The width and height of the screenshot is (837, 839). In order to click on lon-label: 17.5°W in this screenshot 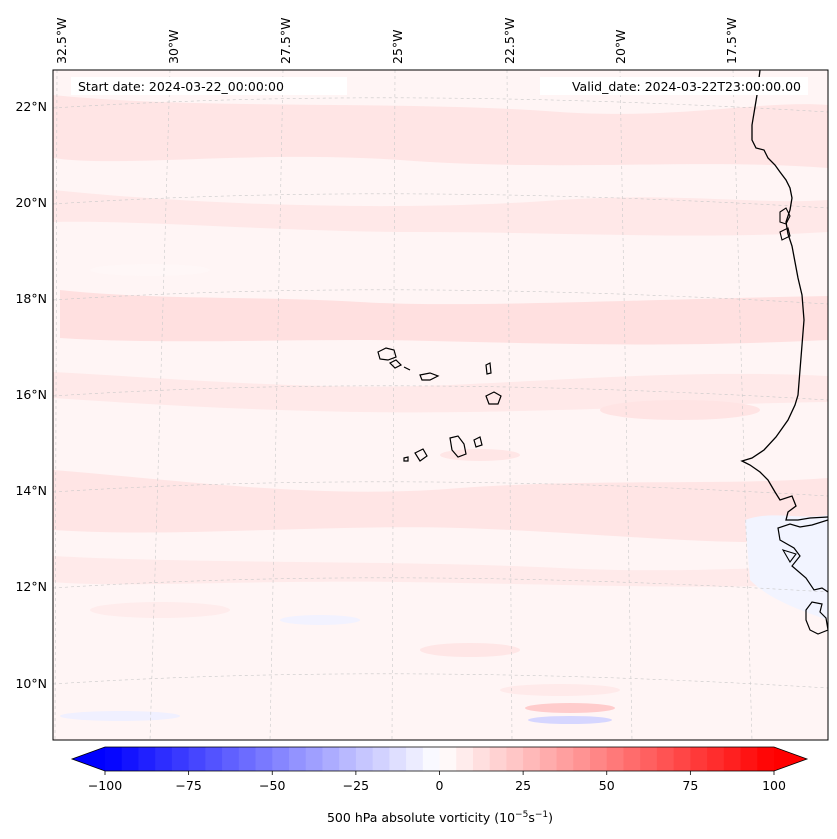, I will do `click(731, 41)`.